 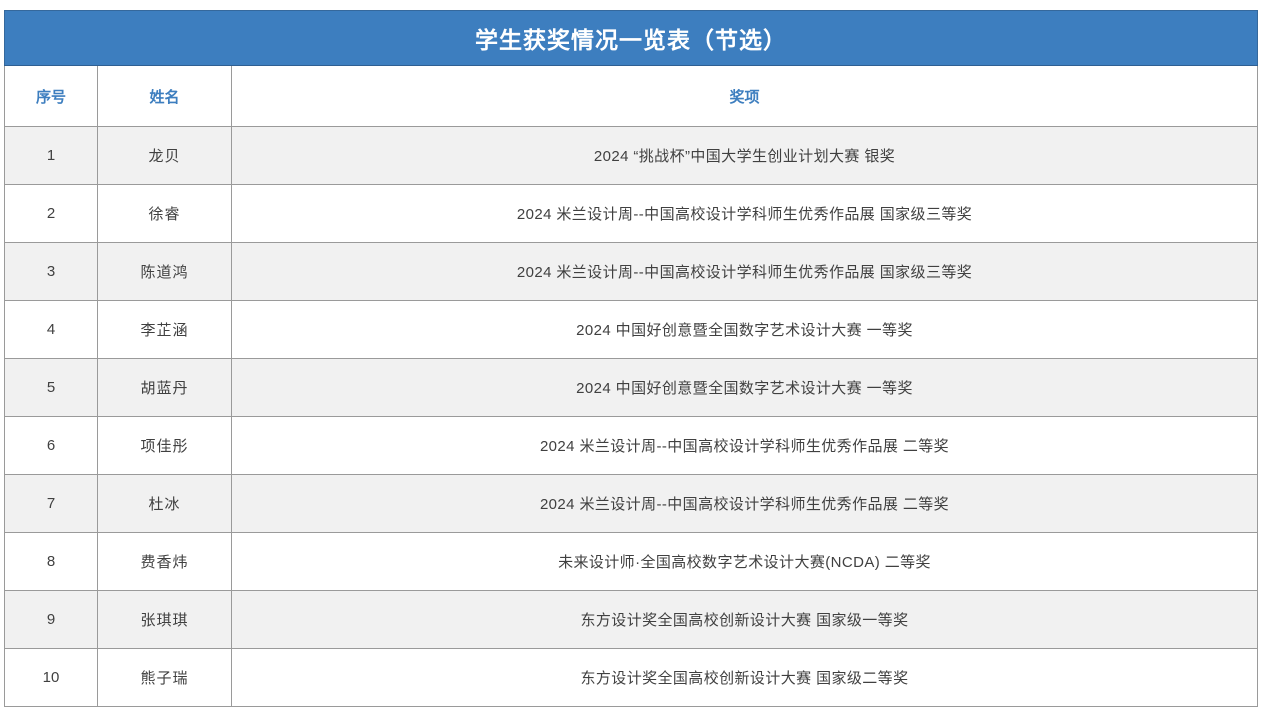 What do you see at coordinates (744, 677) in the screenshot?
I see `cell-award: 东方设计奖全国高校创新设计大赛 国家级二等奖` at bounding box center [744, 677].